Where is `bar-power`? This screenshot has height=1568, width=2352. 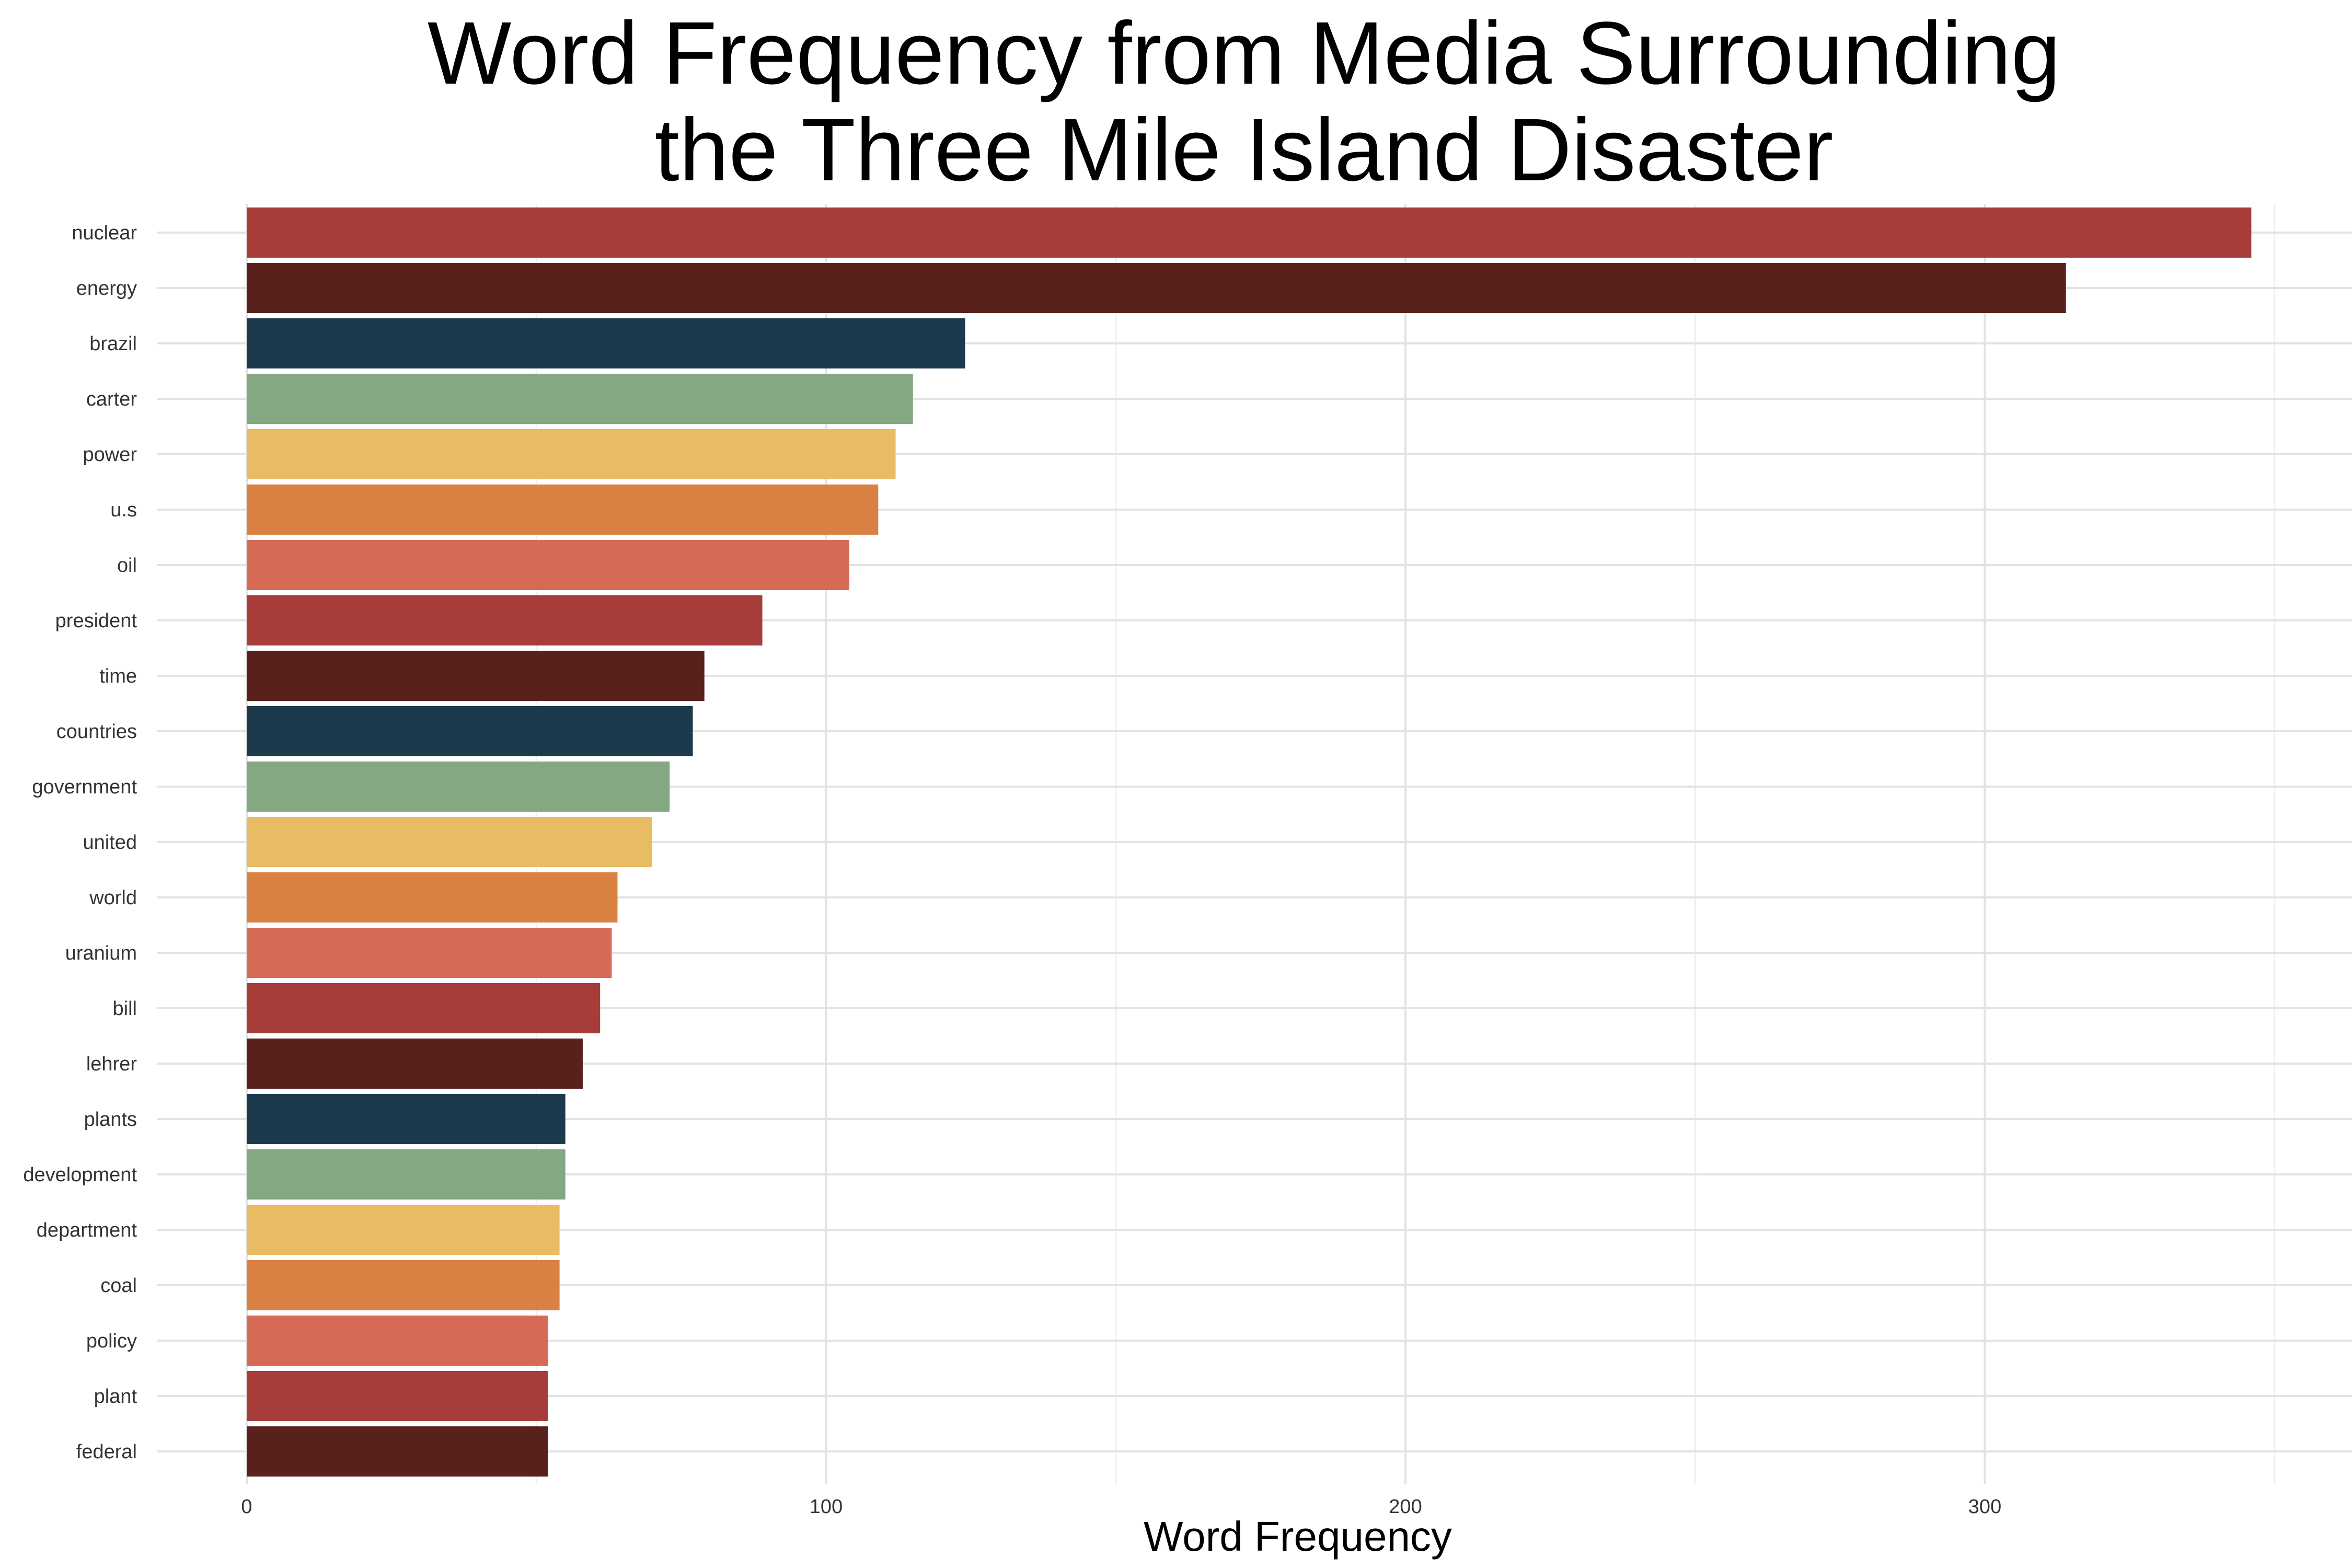 bar-power is located at coordinates (571, 454).